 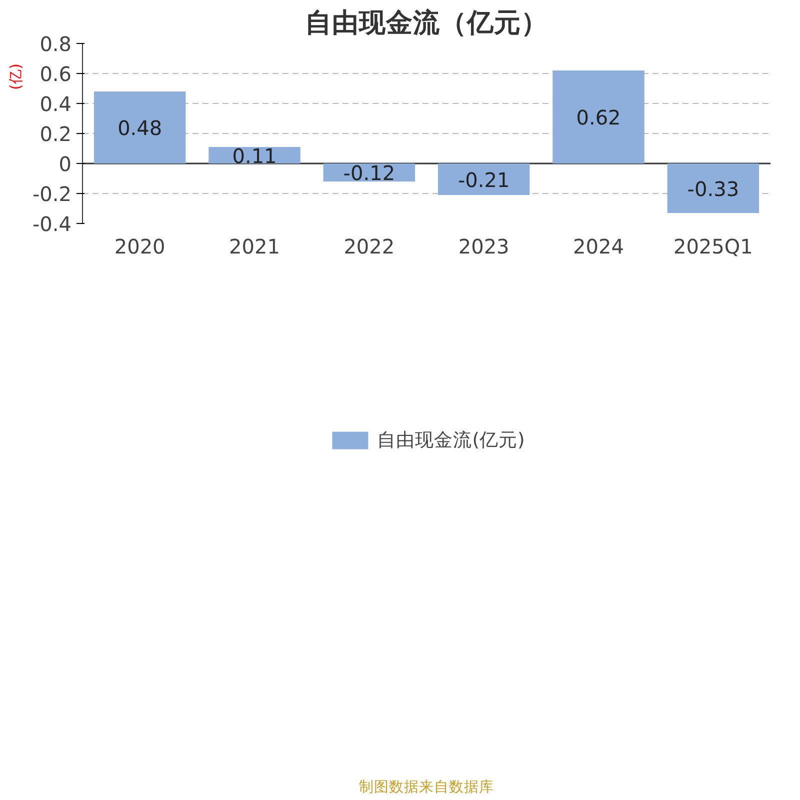 What do you see at coordinates (713, 246) in the screenshot?
I see `x-tick-label: 2025Q1` at bounding box center [713, 246].